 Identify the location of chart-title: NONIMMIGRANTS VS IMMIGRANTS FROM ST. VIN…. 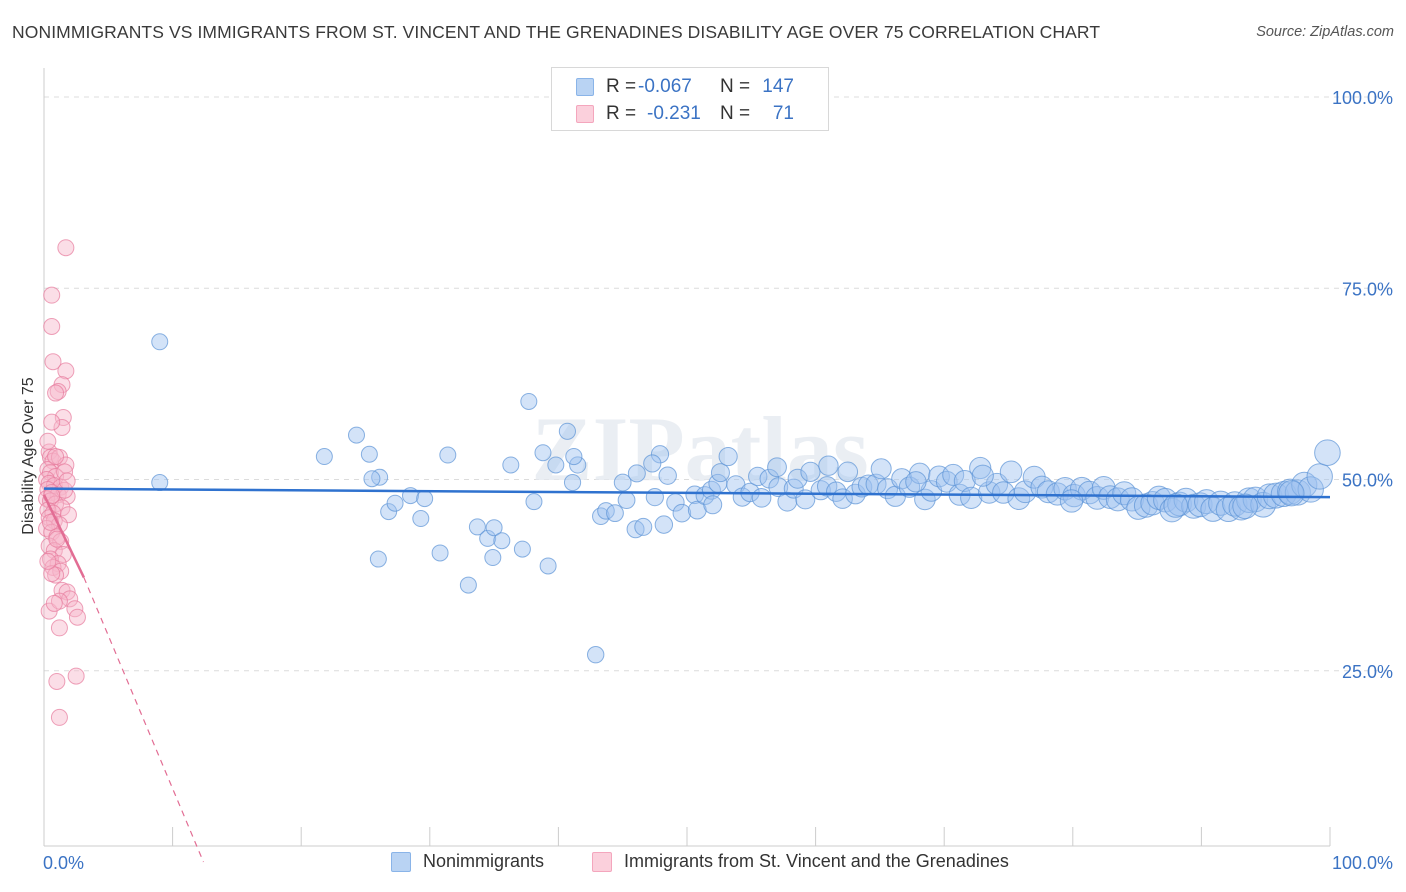
(556, 32).